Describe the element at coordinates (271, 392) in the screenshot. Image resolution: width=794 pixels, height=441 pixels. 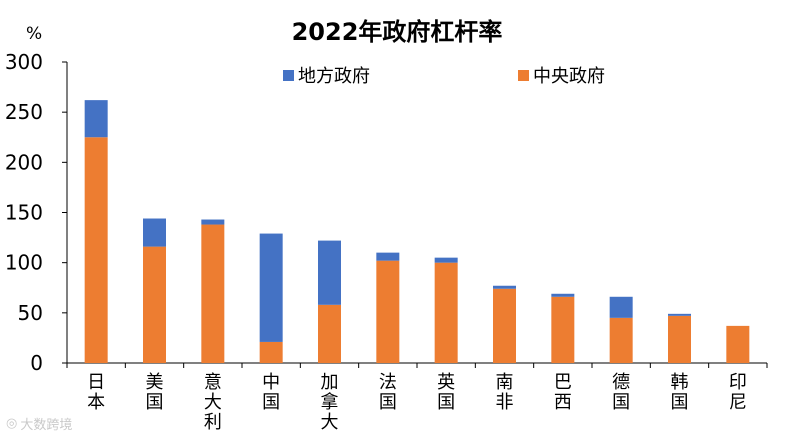
I see `x-category-label: 中国` at that location.